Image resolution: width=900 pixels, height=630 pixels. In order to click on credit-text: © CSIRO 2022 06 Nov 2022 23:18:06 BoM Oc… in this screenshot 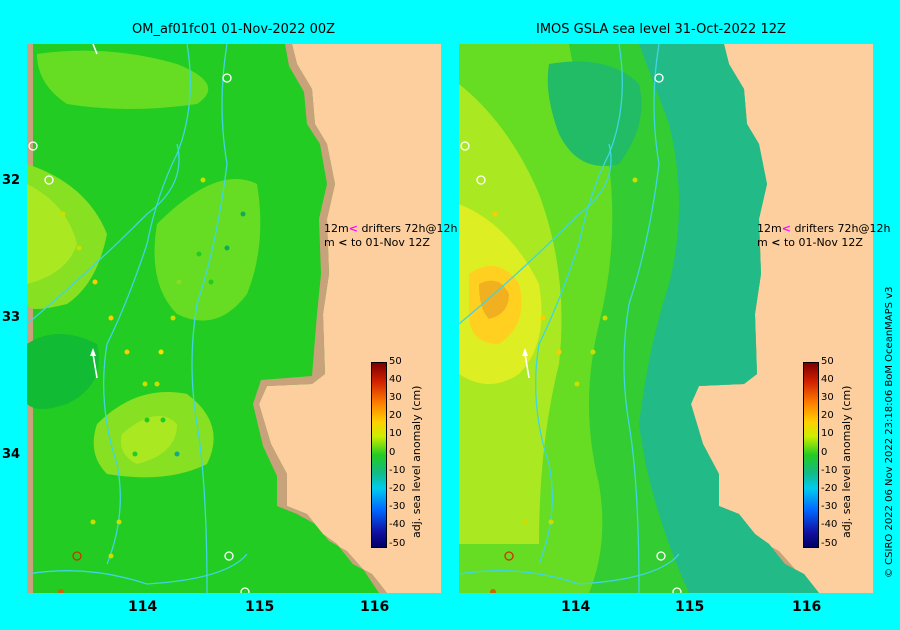, I will do `click(889, 432)`.